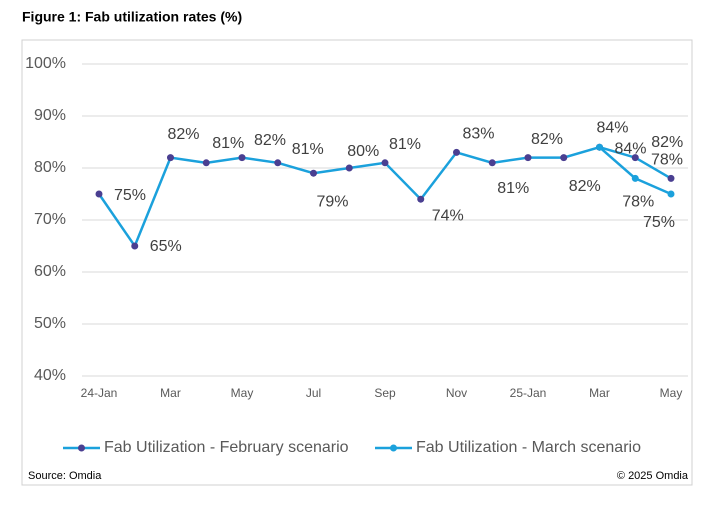 The image size is (719, 507). Describe the element at coordinates (478, 134) in the screenshot. I see `data-label: 83%` at that location.